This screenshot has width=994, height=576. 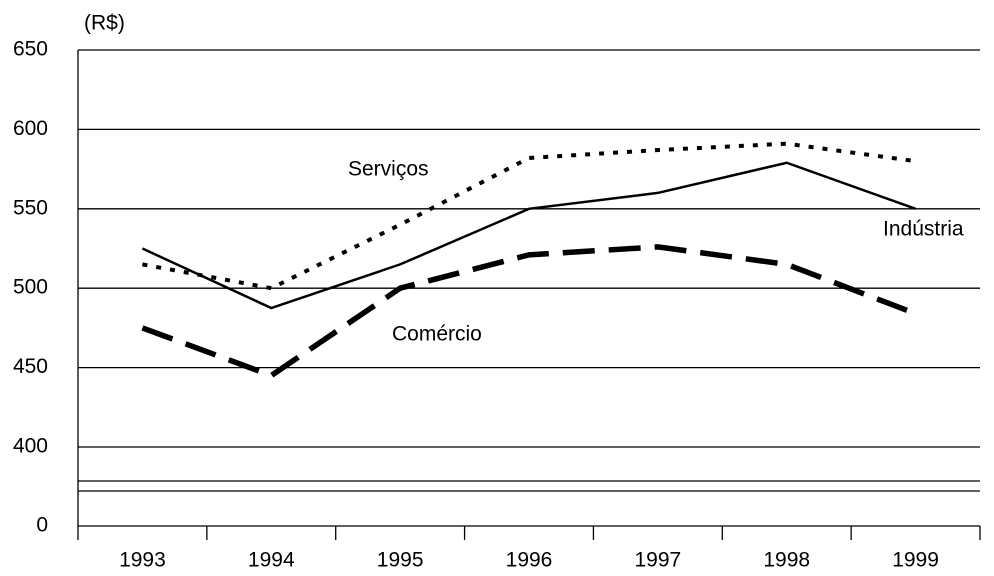 I want to click on x-tick-label: 1999, so click(x=915, y=560).